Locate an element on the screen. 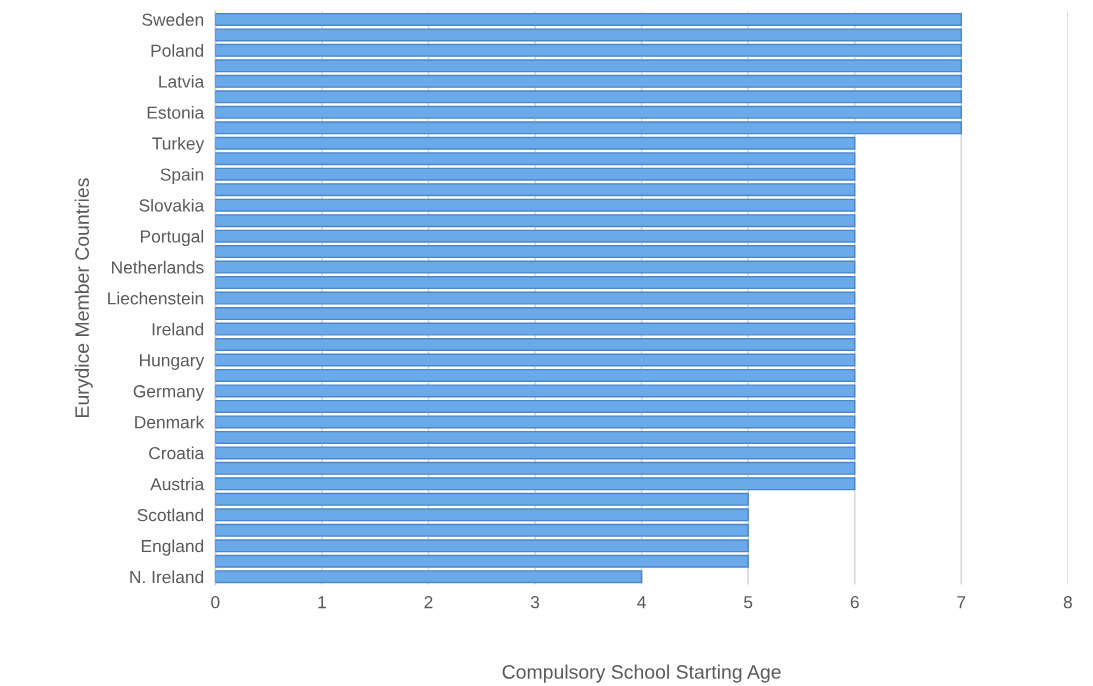 The height and width of the screenshot is (686, 1093). y-tick-label: Hungary is located at coordinates (172, 362).